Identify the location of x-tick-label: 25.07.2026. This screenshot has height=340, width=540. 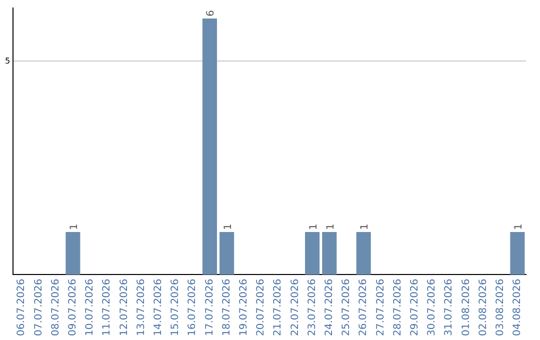
(346, 307).